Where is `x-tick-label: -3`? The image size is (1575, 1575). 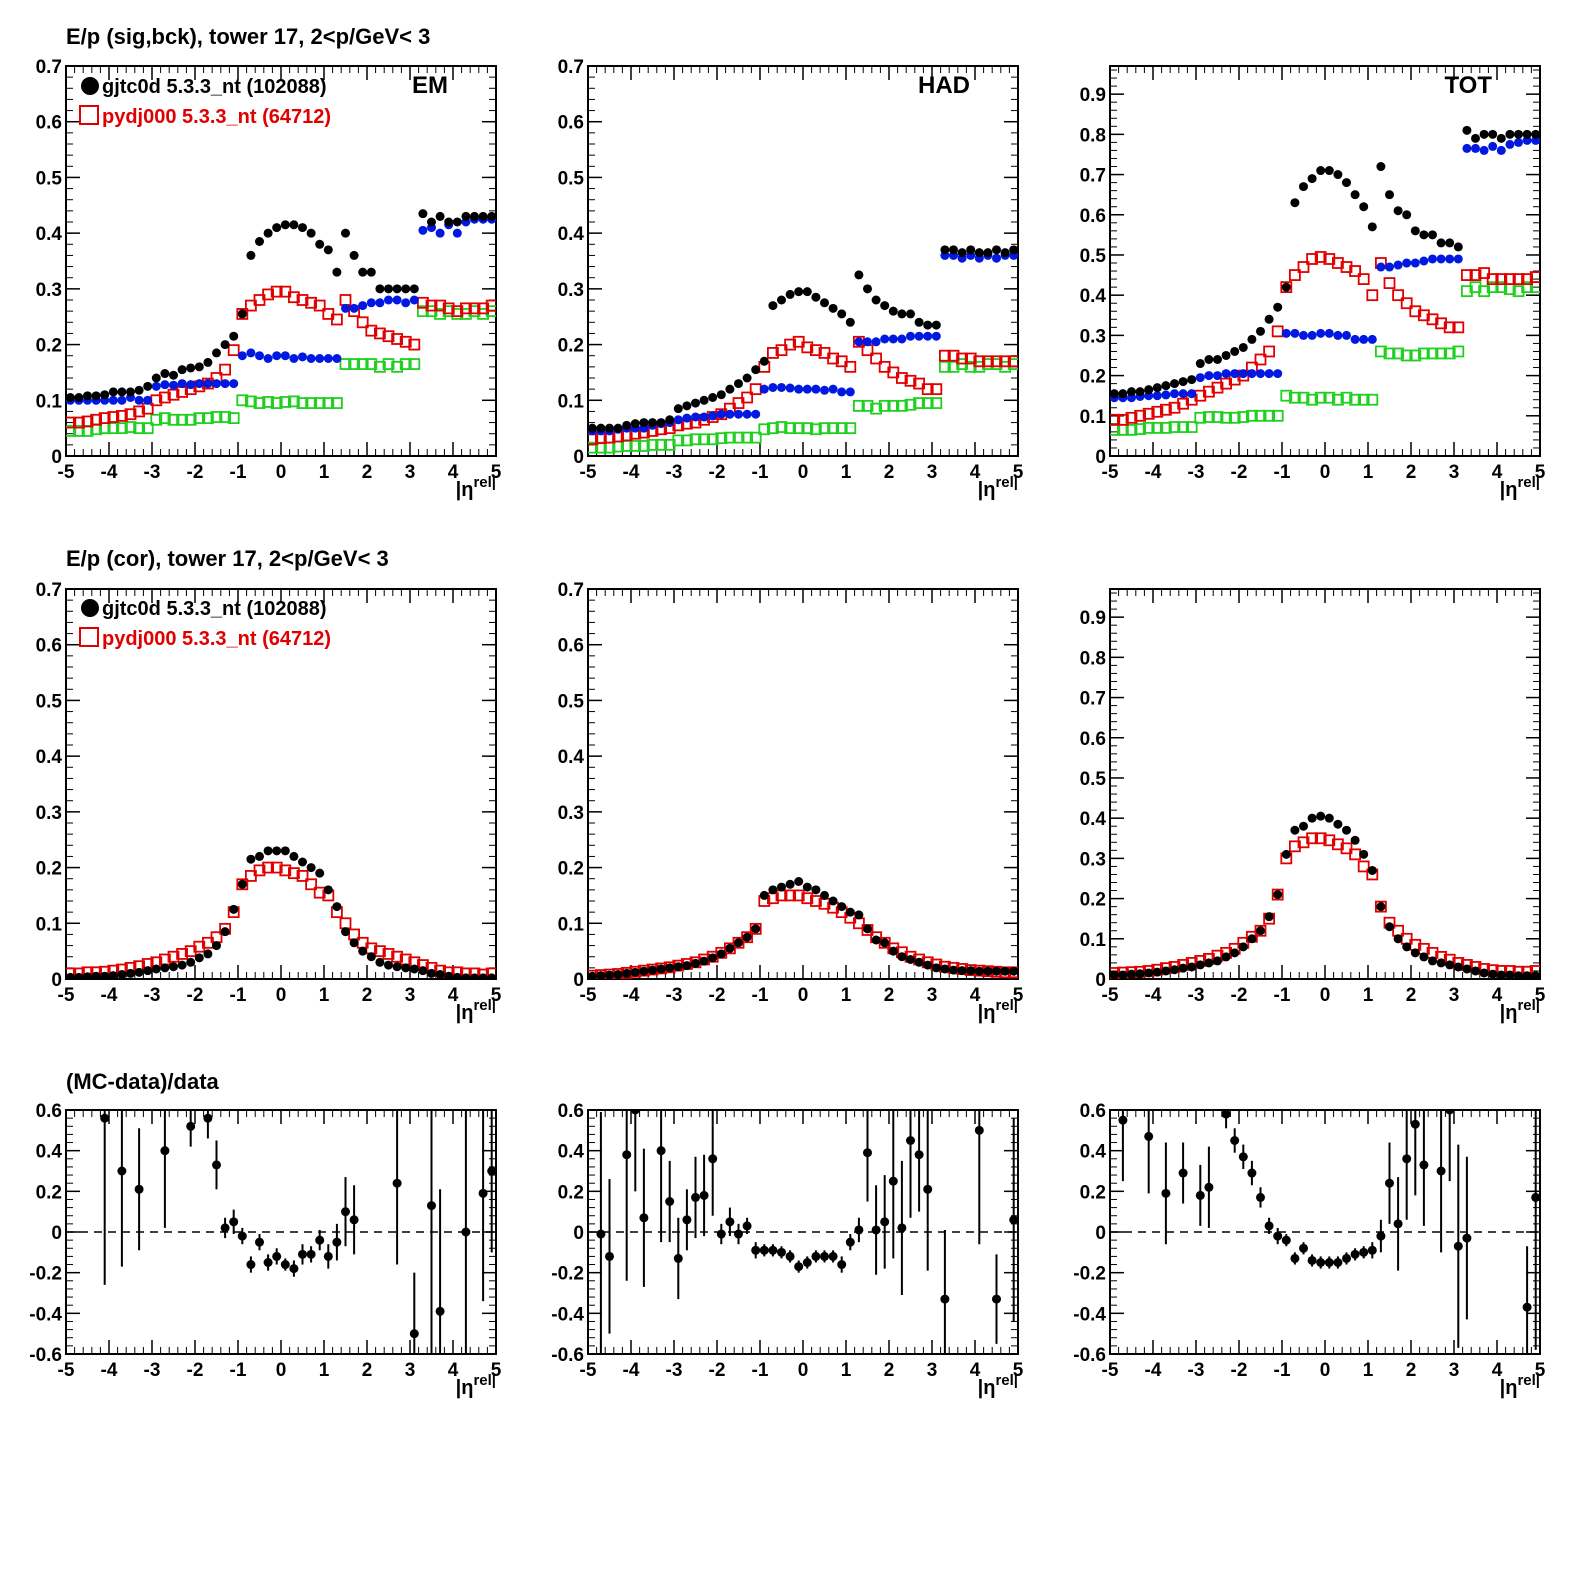 x-tick-label: -3 is located at coordinates (674, 472).